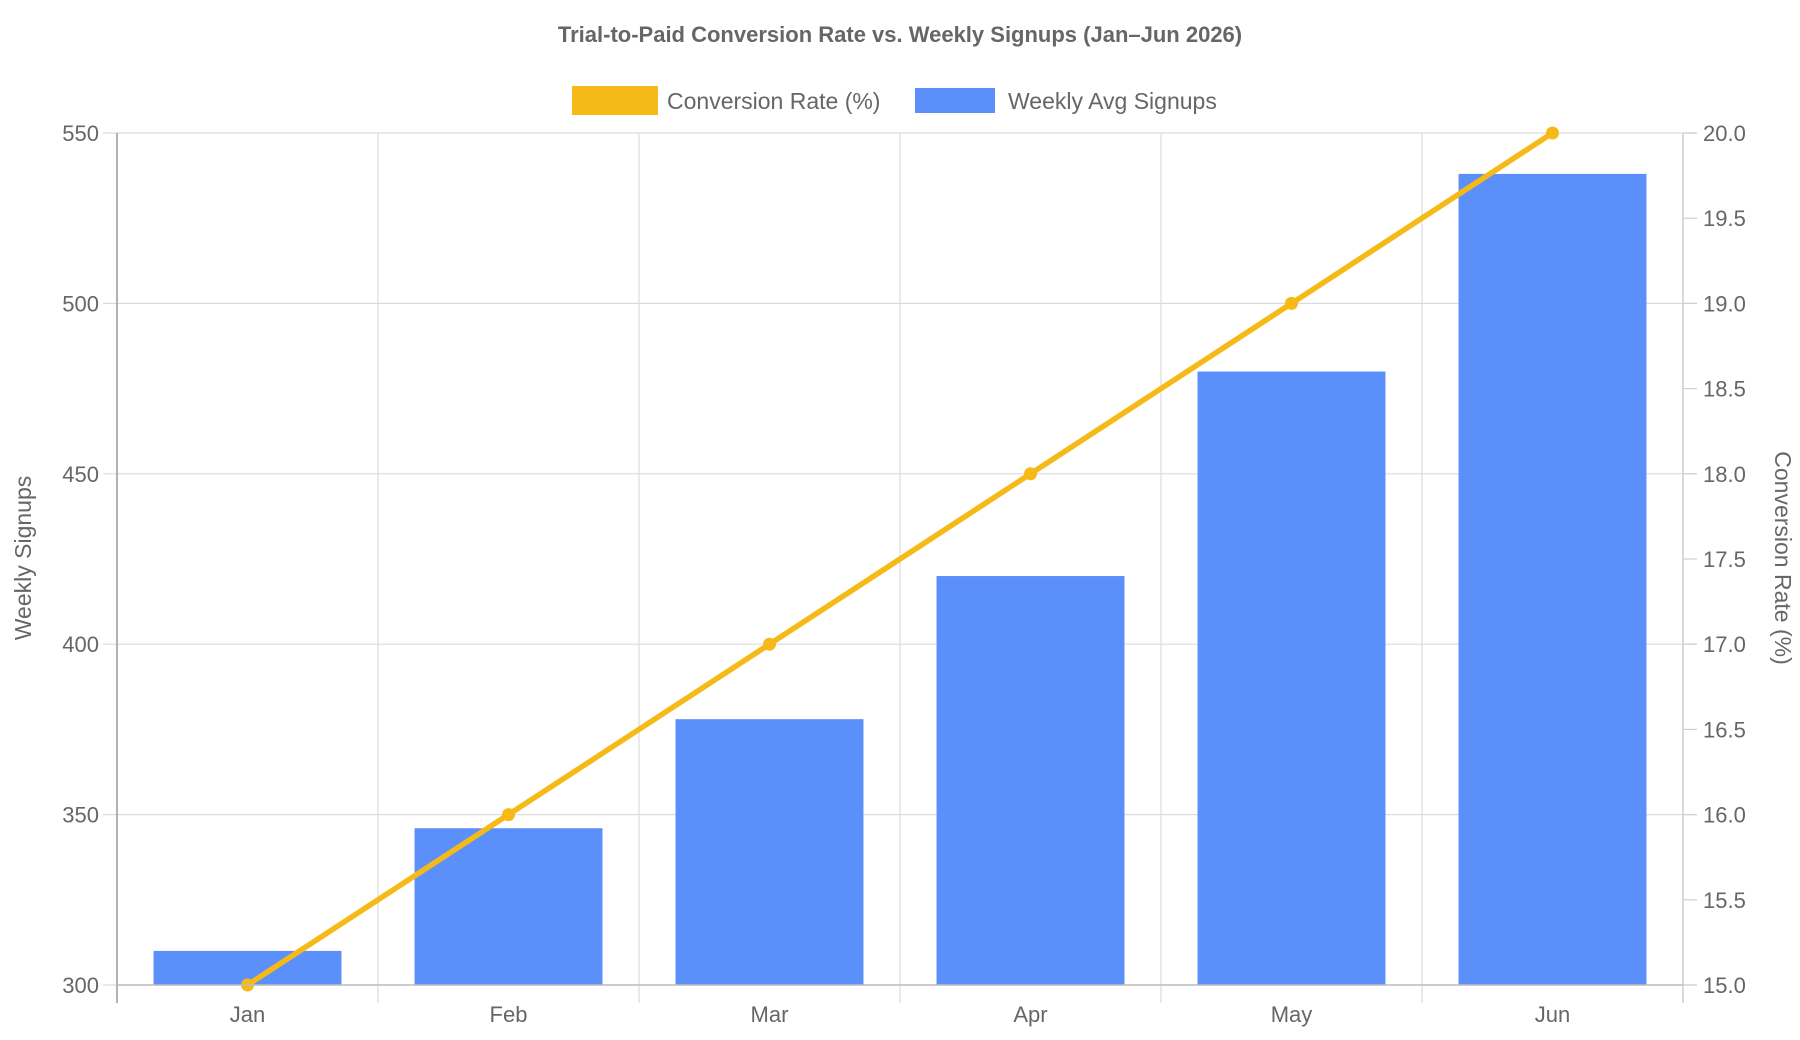 This screenshot has width=1800, height=1040. What do you see at coordinates (80, 815) in the screenshot?
I see `y-left-tick-label: 350` at bounding box center [80, 815].